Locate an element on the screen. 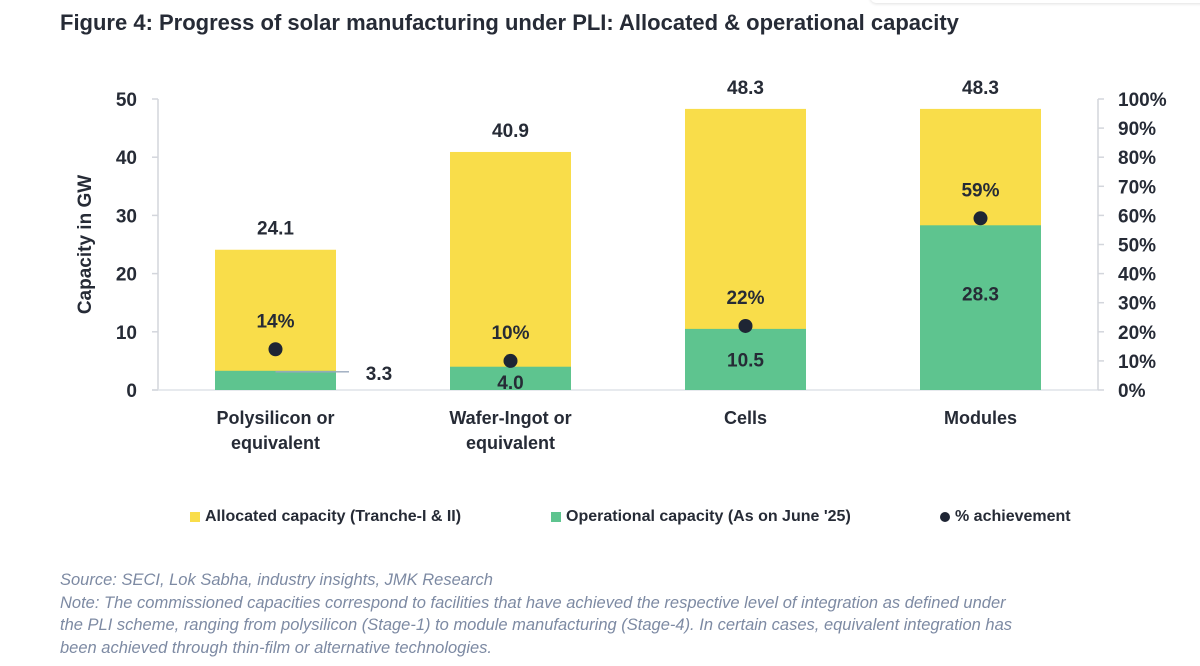 The width and height of the screenshot is (1200, 666). legend-label-operational: Operational capacity (As on June '25) is located at coordinates (708, 516).